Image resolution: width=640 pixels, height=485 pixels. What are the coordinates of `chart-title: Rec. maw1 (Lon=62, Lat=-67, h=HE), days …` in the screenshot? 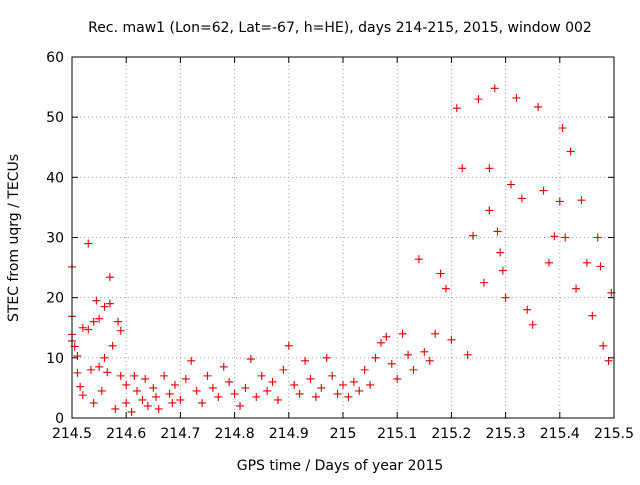 It's located at (340, 28).